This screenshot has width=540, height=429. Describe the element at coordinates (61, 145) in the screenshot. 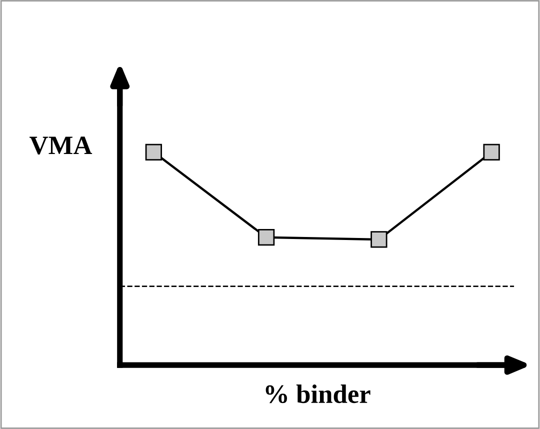

I see `y-axis-title: VMA` at that location.